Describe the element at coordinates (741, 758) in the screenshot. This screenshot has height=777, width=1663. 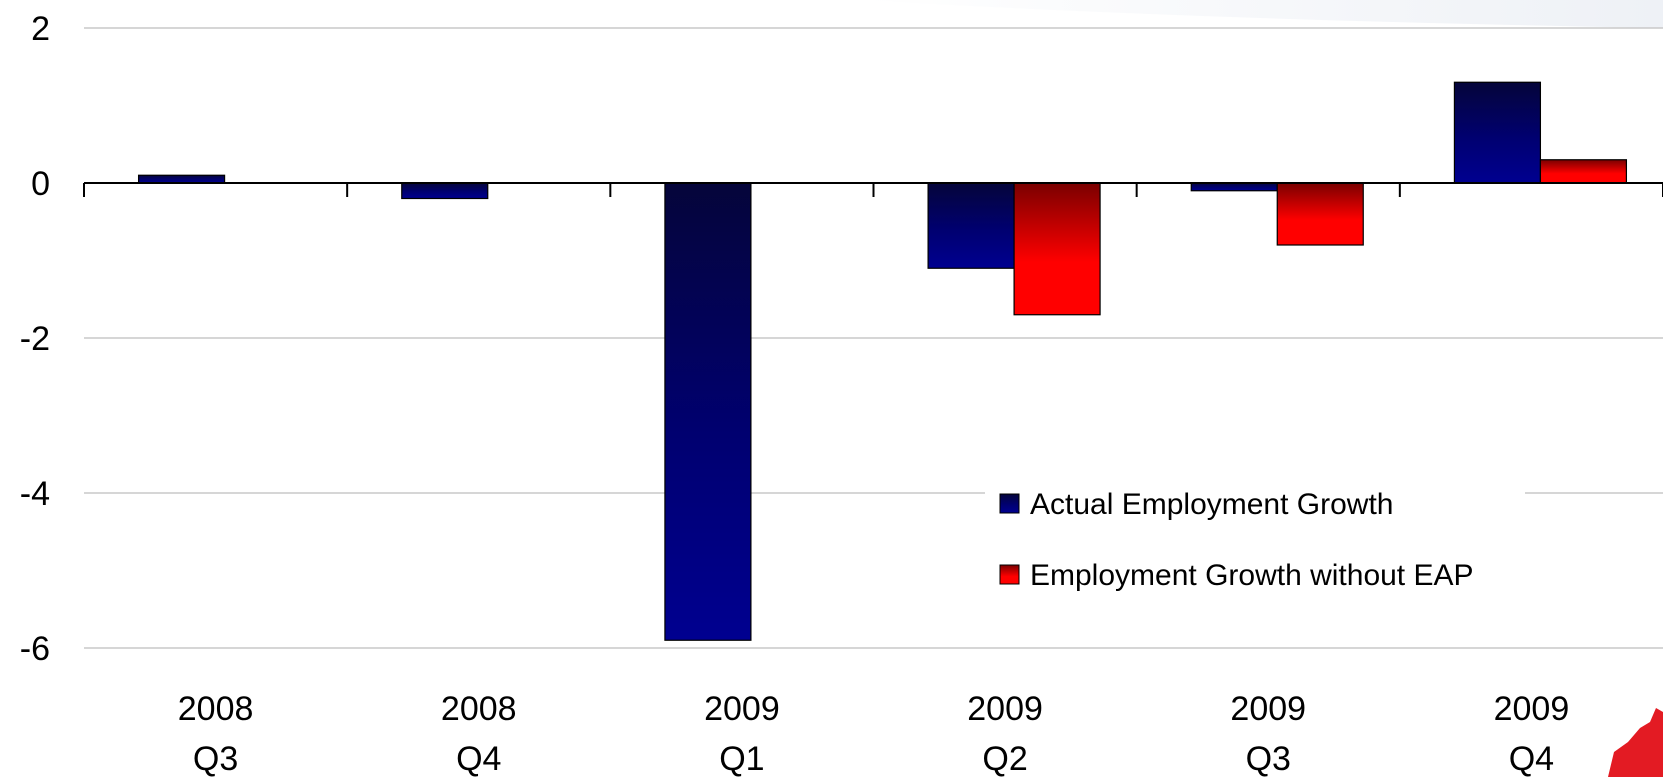
I see `x-tick-label-quarter: Q1` at that location.